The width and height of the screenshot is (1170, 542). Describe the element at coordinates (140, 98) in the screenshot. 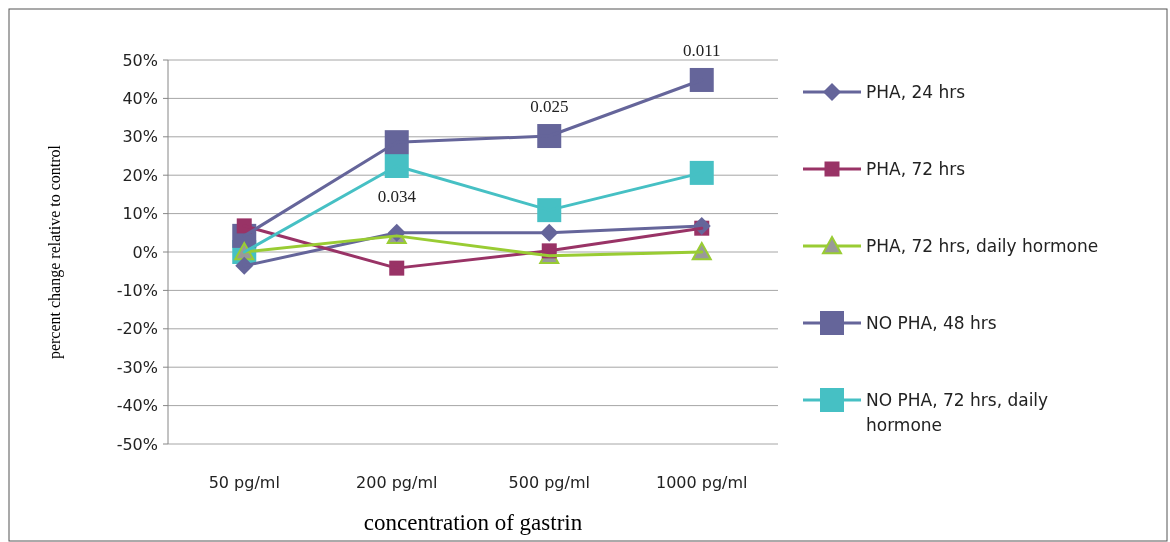

I see `y-tick-label: 40%` at that location.